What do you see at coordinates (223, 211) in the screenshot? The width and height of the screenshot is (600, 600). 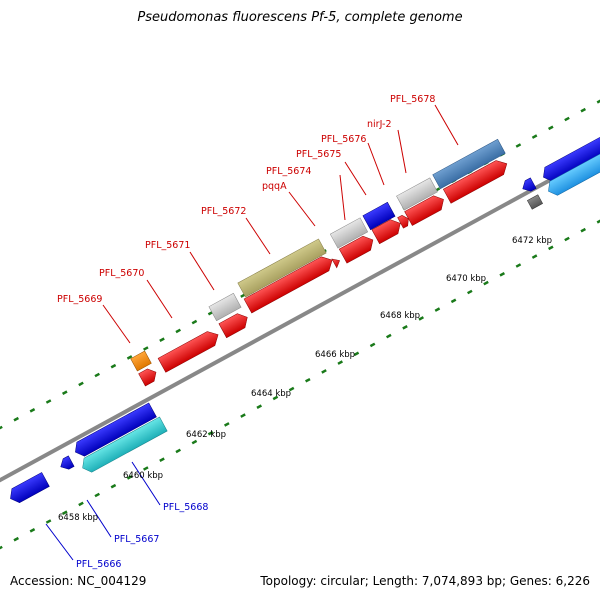 I see `gene-label: PFL_5672` at bounding box center [223, 211].